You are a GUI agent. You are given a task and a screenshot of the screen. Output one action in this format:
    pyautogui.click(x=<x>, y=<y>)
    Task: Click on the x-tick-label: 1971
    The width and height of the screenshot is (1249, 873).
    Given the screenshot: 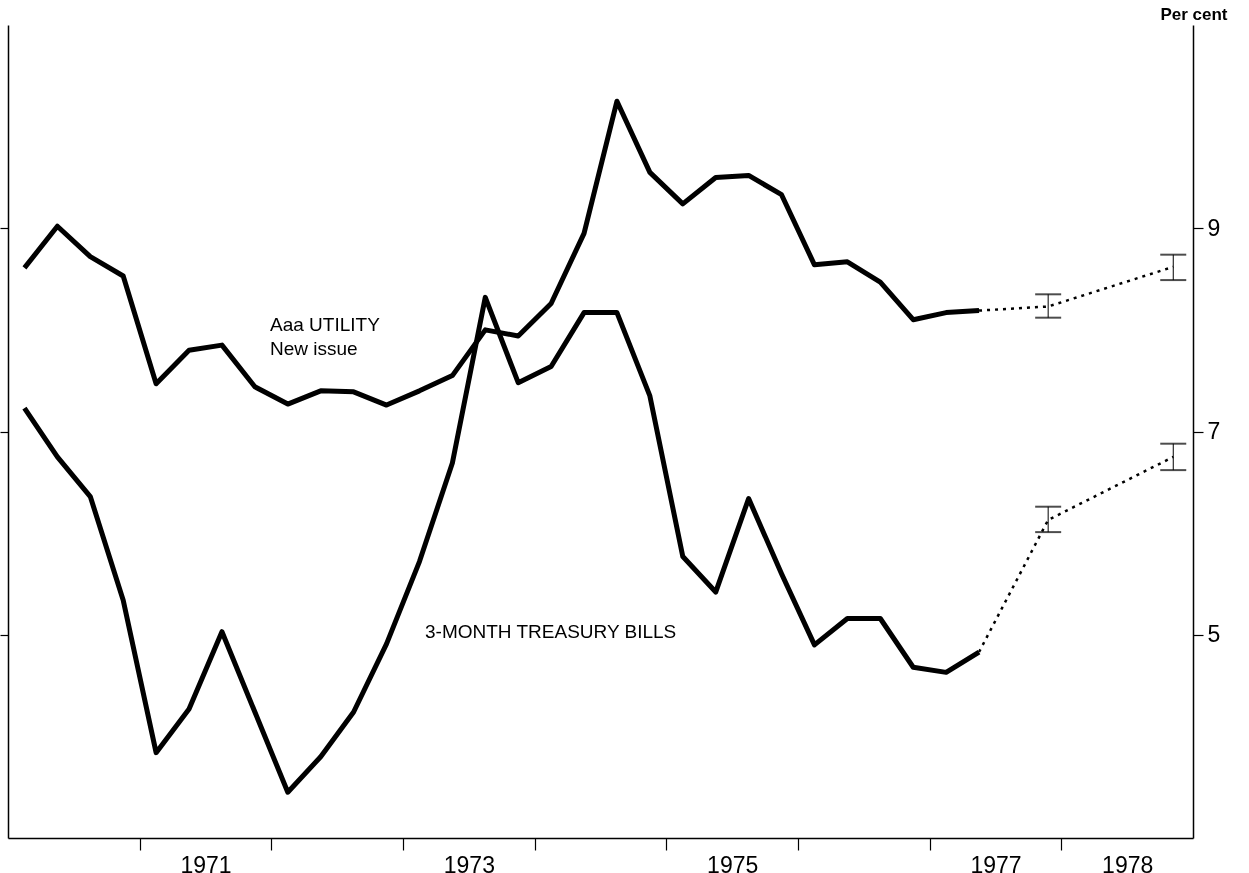 What is the action you would take?
    pyautogui.click(x=206, y=862)
    